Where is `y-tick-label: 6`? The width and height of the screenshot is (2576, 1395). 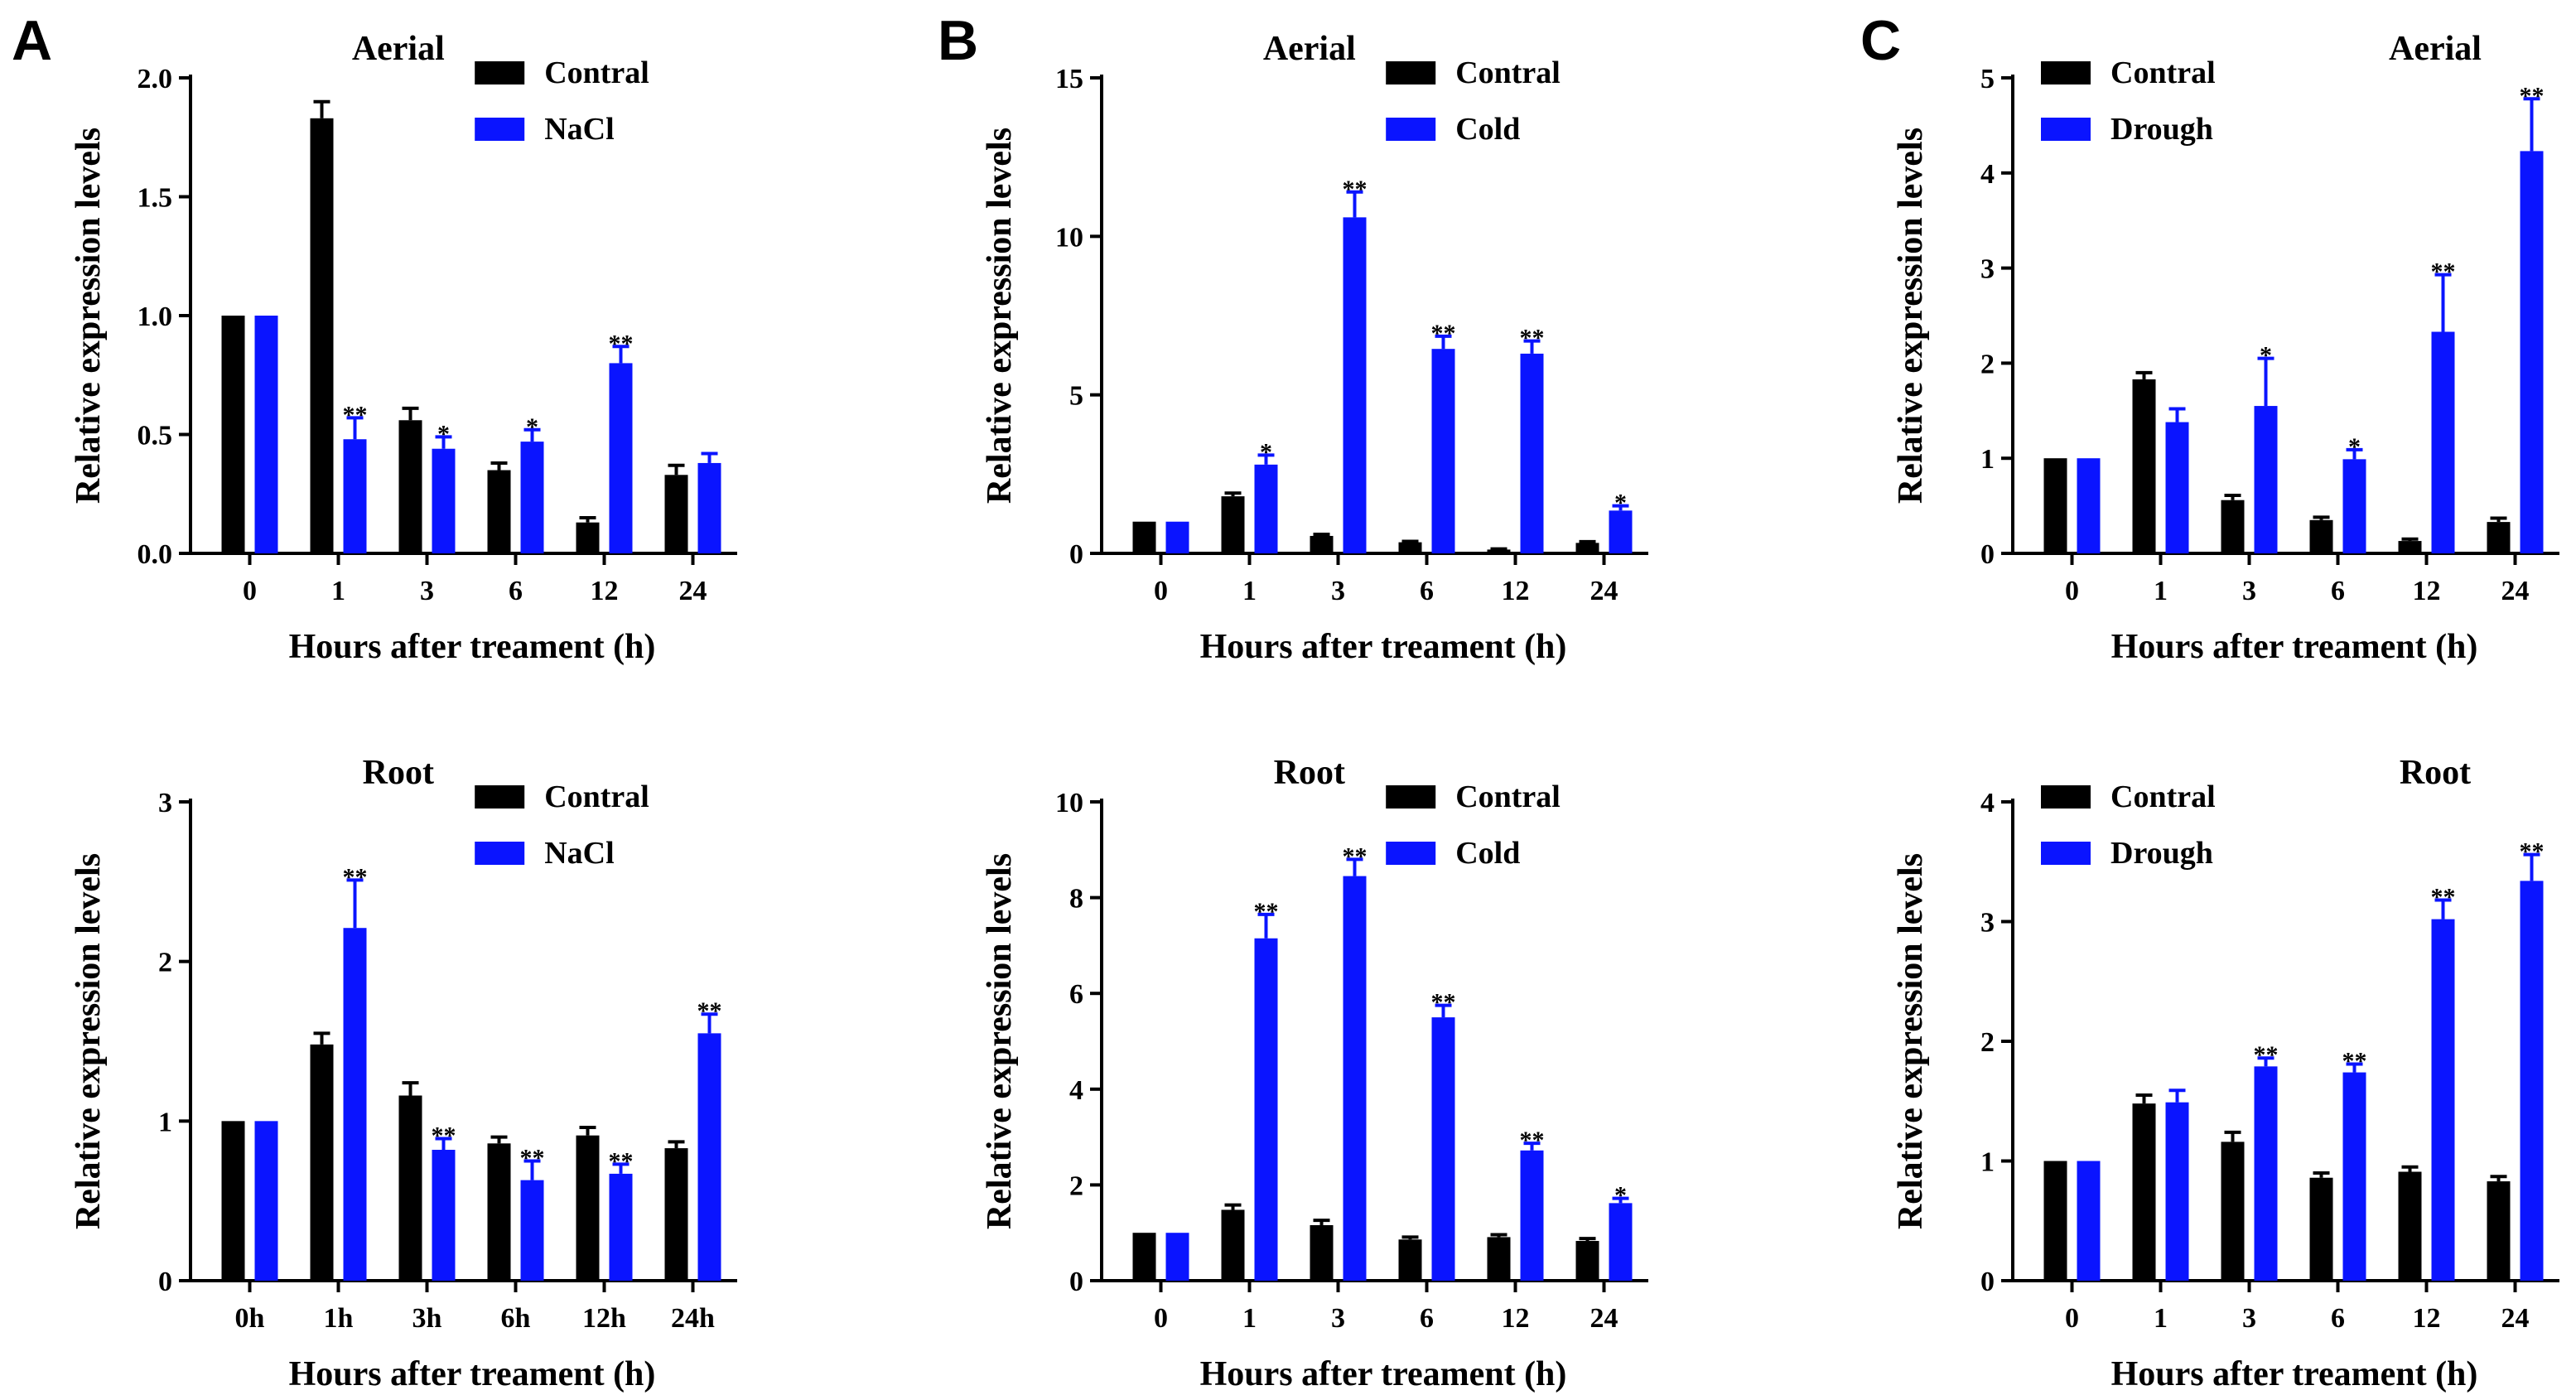
y-tick-label: 6 is located at coordinates (1076, 994).